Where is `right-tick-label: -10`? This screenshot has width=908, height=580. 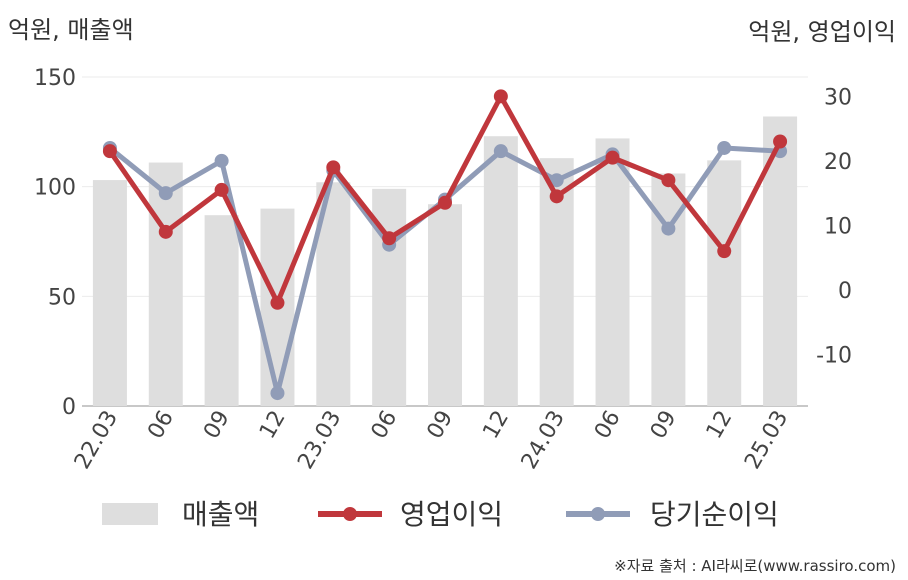
right-tick-label: -10 is located at coordinates (834, 355).